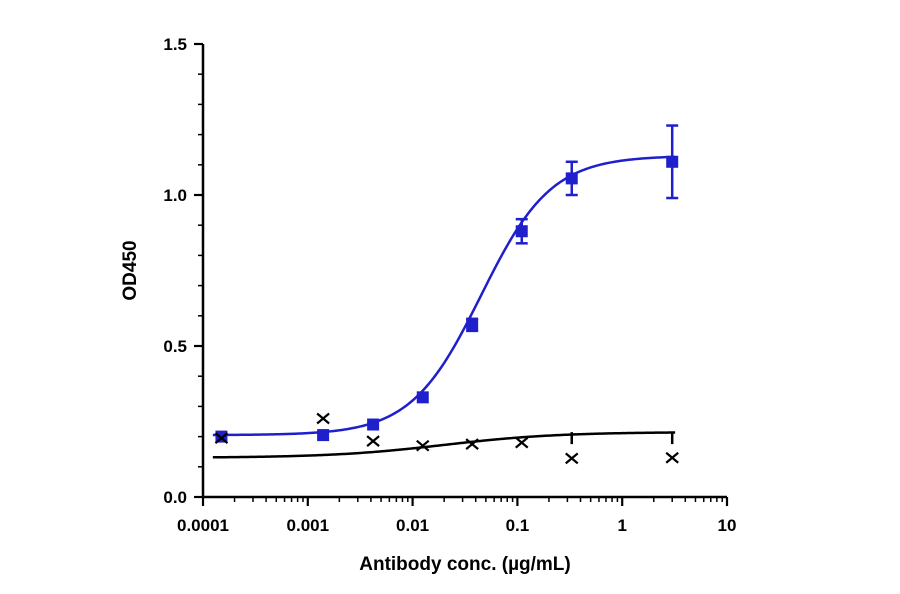 This screenshot has width=900, height=594. What do you see at coordinates (308, 525) in the screenshot?
I see `x-tick-label: 0.001` at bounding box center [308, 525].